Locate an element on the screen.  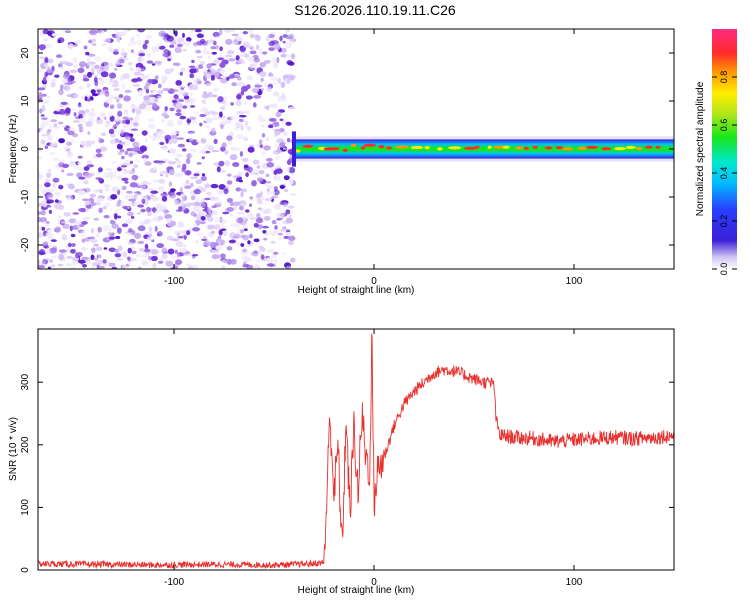
noise-speckle is located at coordinates (167, 149).